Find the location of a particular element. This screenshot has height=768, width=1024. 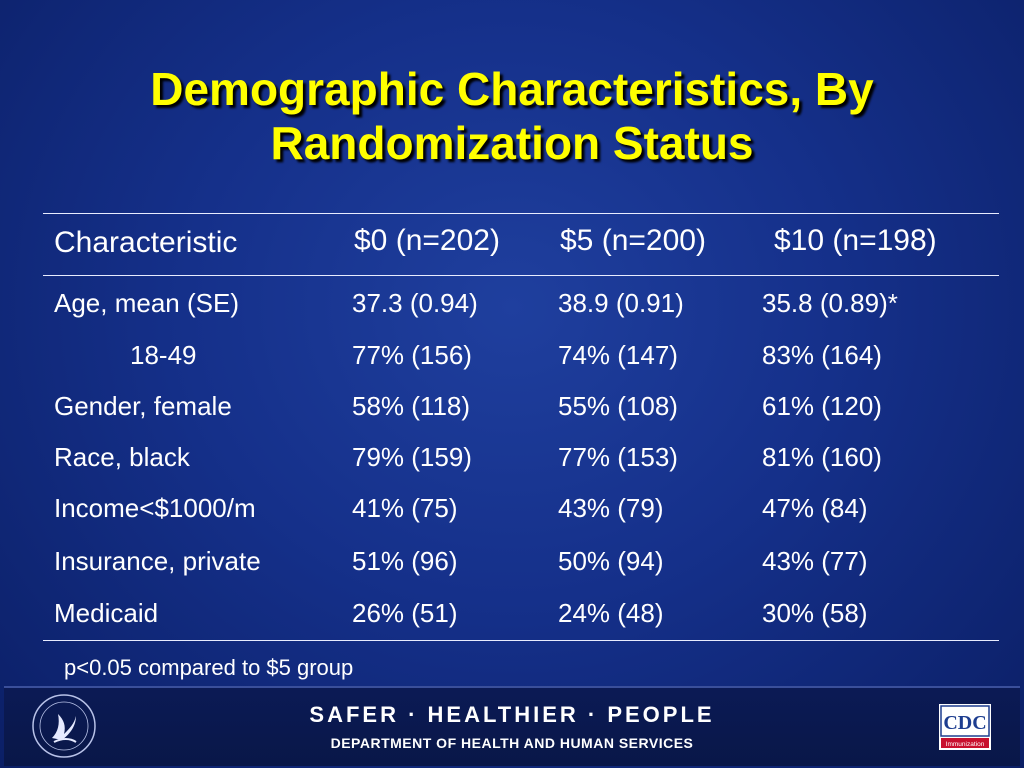

row-label: Medicaid is located at coordinates (106, 613).